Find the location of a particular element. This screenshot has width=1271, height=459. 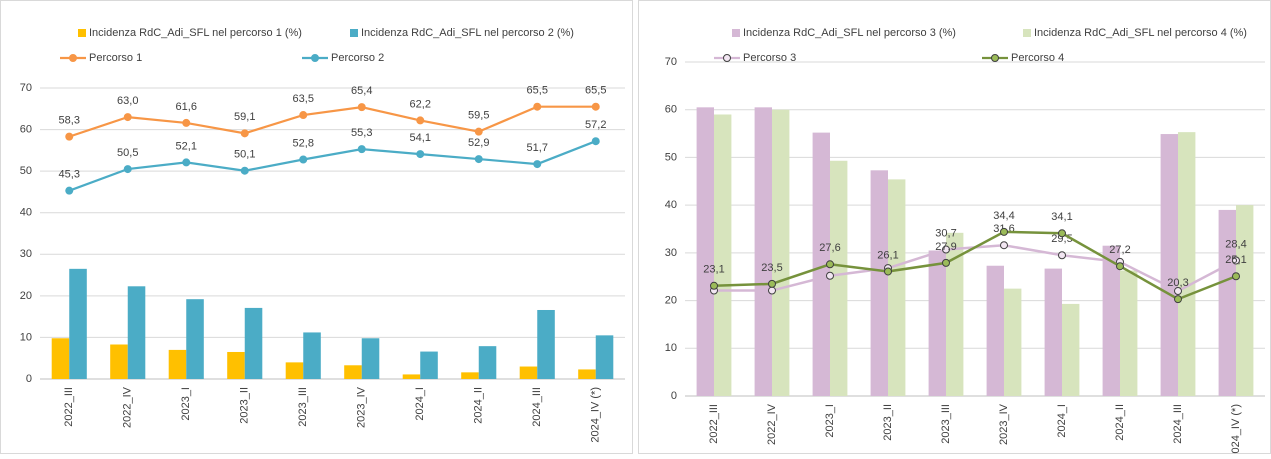

legend-label: Incidenza RdC_Adi_SFL nel percorso 4 (%) is located at coordinates (1140, 33).